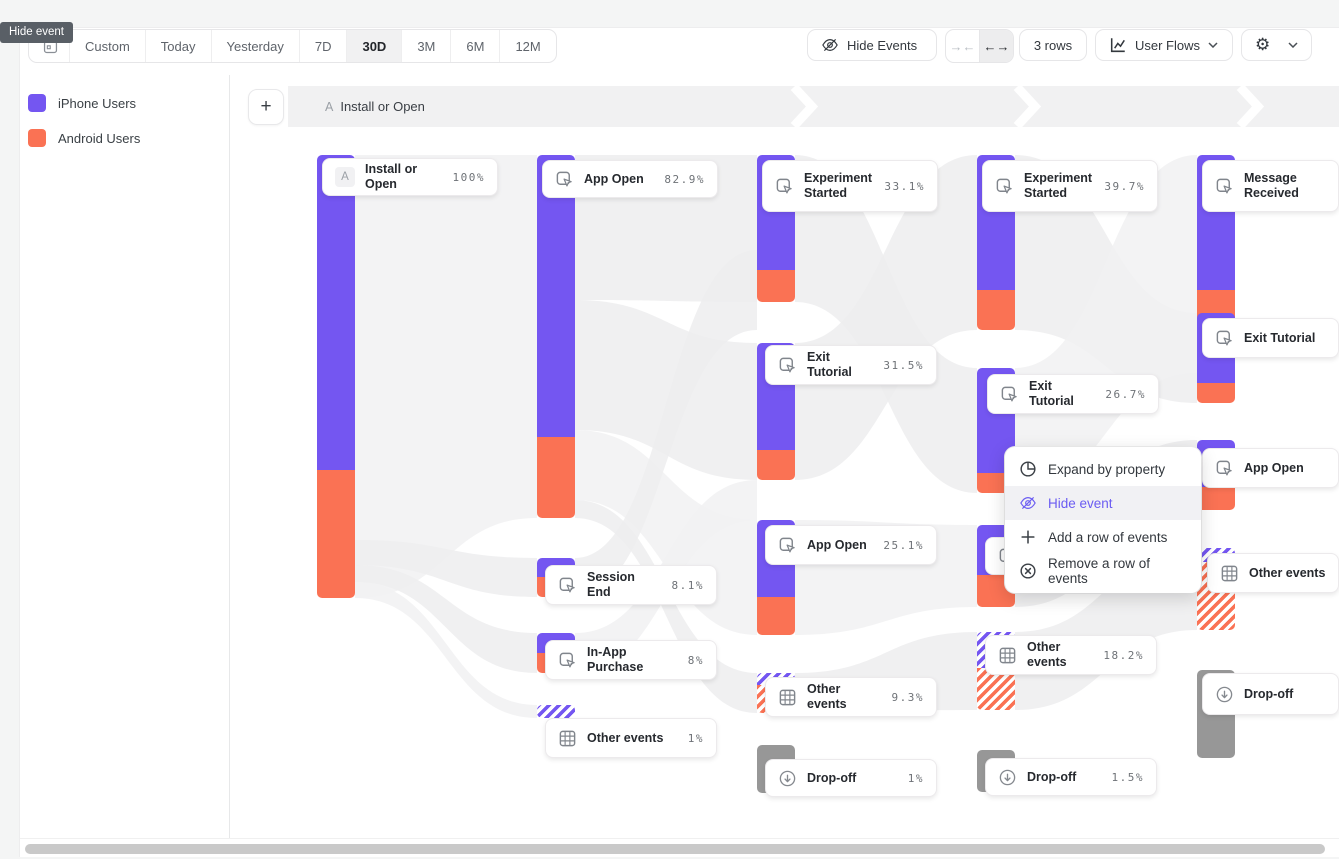 The image size is (1339, 859). I want to click on collapse-expand-toggle: →← ←→, so click(979, 46).